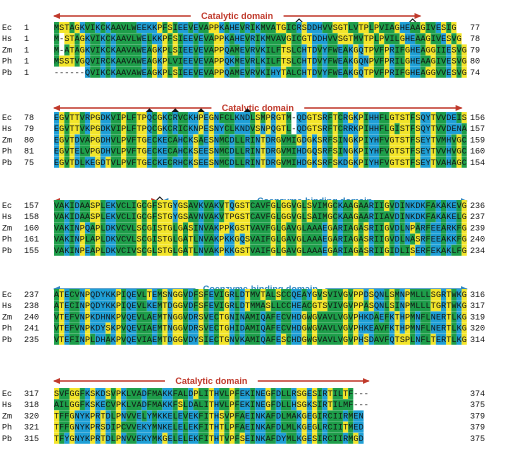 The image size is (514, 461). Describe the element at coordinates (7, 439) in the screenshot. I see `species-label: Pb` at that location.